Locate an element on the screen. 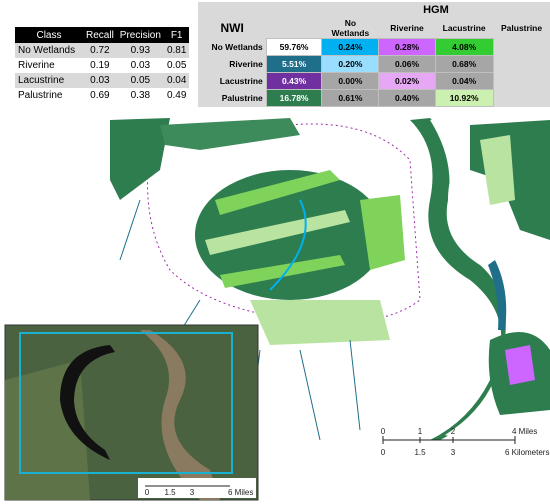  row-header: Palustrine is located at coordinates (242, 98).